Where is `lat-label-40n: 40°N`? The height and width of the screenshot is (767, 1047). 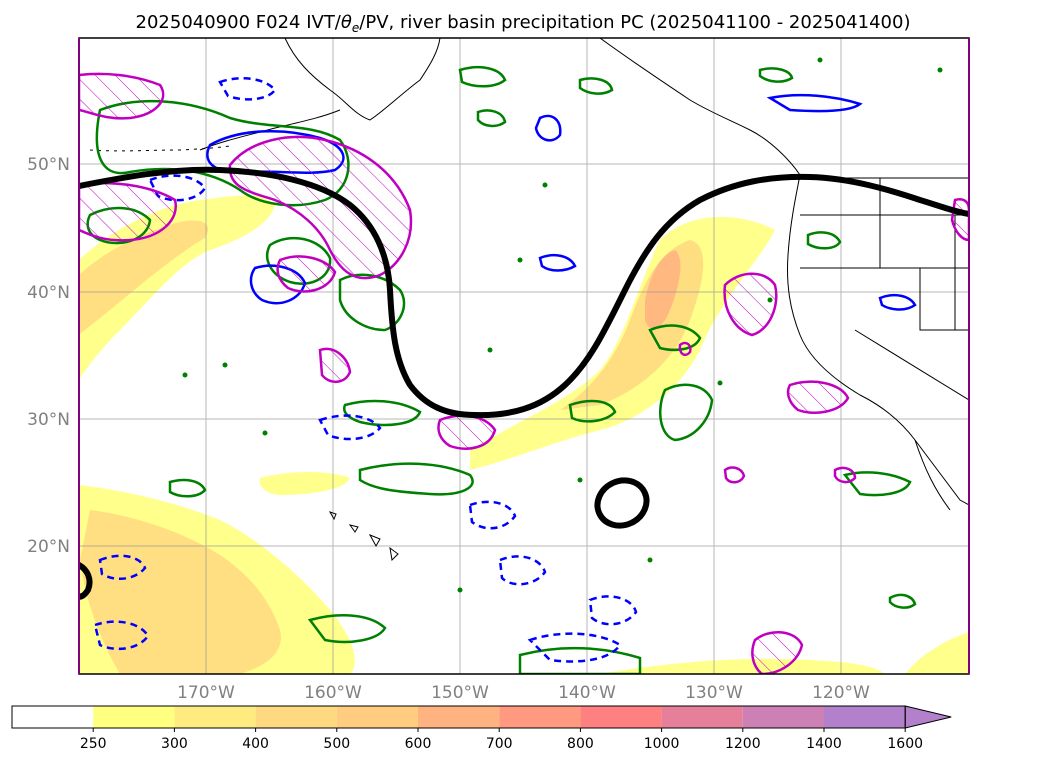 lat-label-40n: 40°N is located at coordinates (48, 293).